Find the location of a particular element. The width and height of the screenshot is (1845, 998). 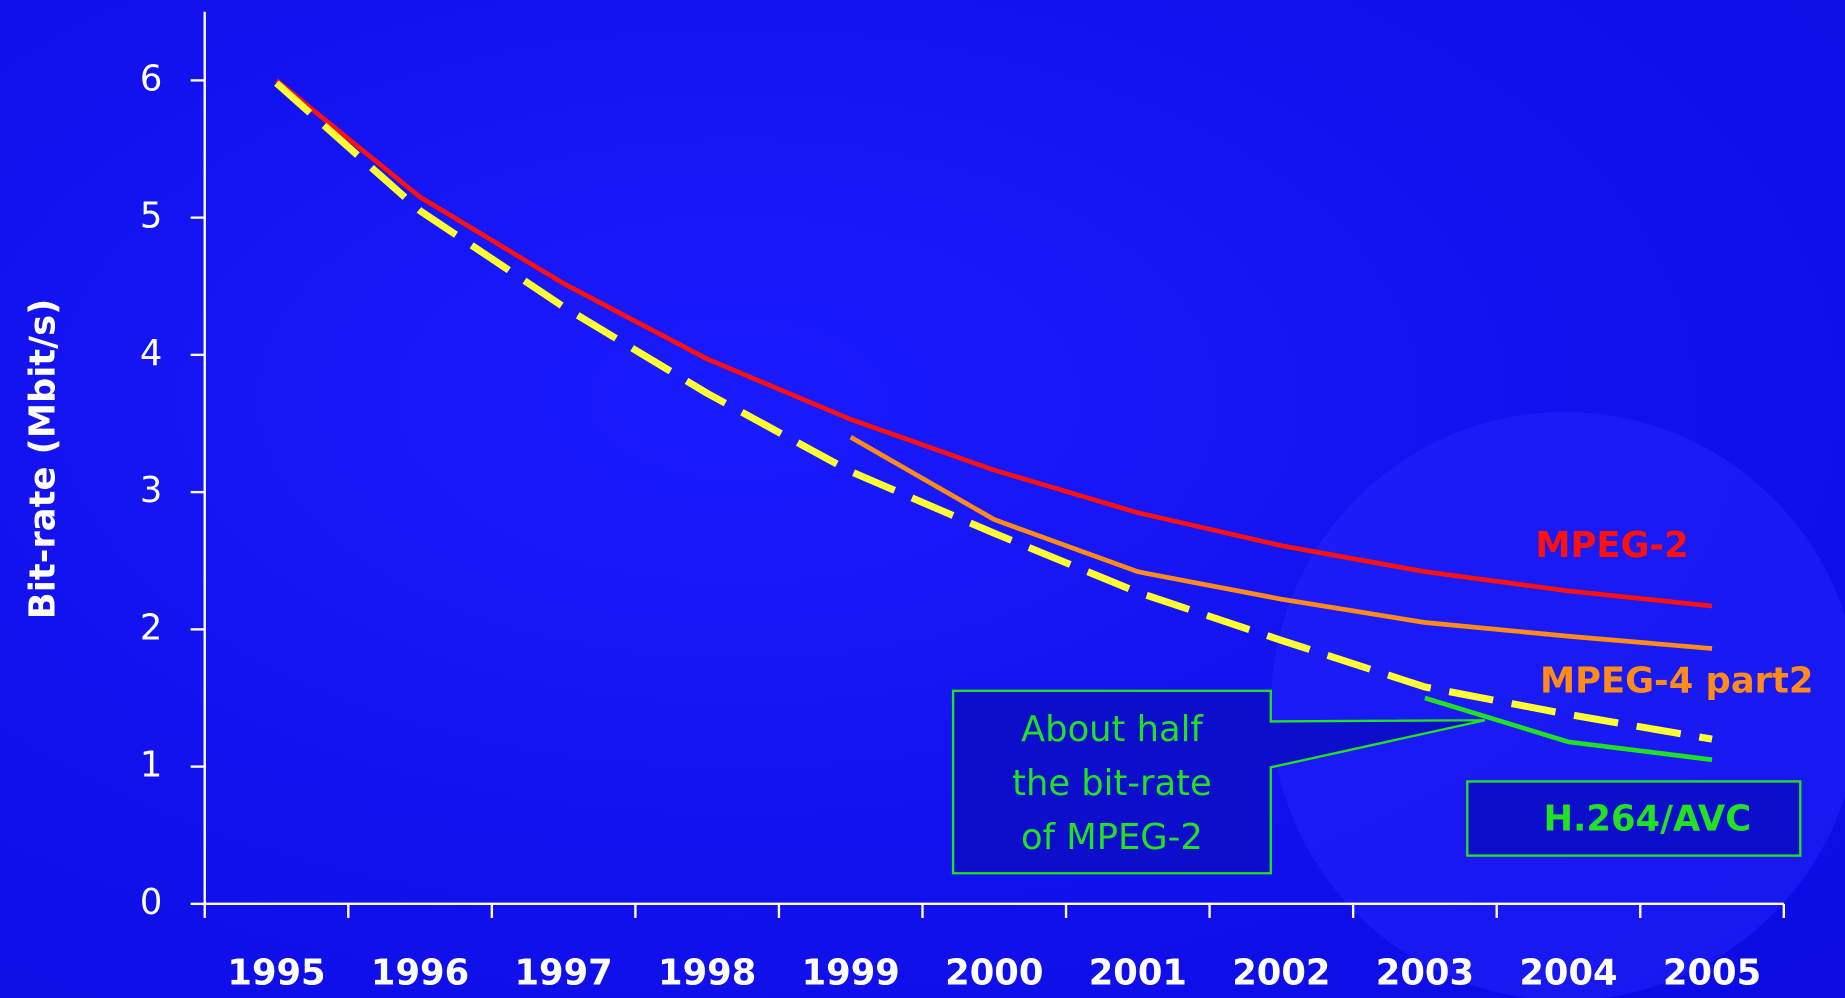

x-tick-label: 2001 is located at coordinates (1138, 972).